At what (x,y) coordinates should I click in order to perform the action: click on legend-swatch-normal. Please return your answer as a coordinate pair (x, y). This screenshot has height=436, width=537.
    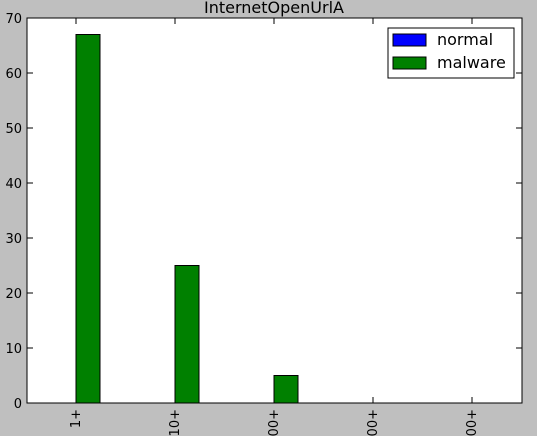
    Looking at the image, I should click on (409, 40).